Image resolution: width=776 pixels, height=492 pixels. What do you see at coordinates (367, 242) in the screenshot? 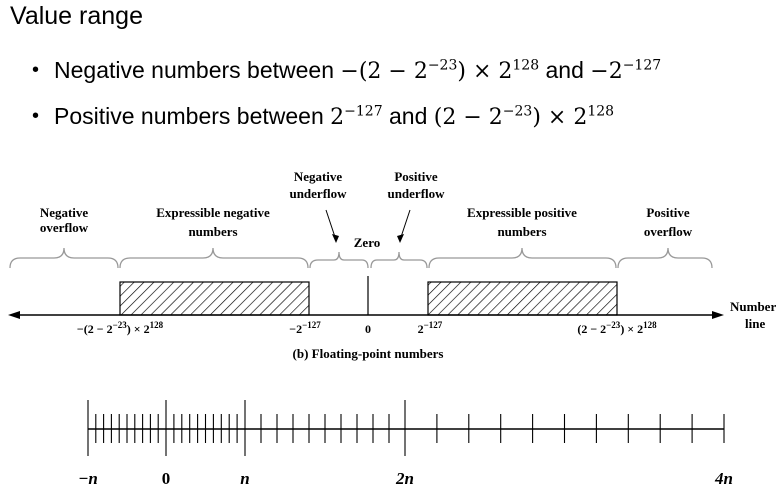
I see `zero-label: Zero` at bounding box center [367, 242].